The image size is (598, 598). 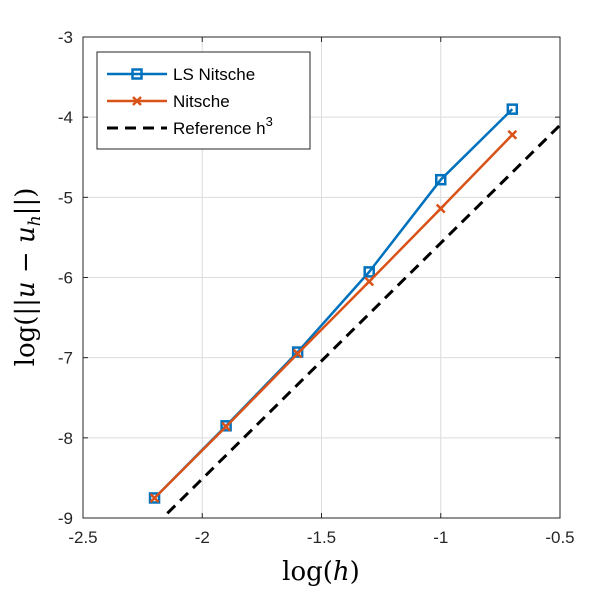 I want to click on y-axis-label: log(||u − uh||), so click(x=28, y=277).